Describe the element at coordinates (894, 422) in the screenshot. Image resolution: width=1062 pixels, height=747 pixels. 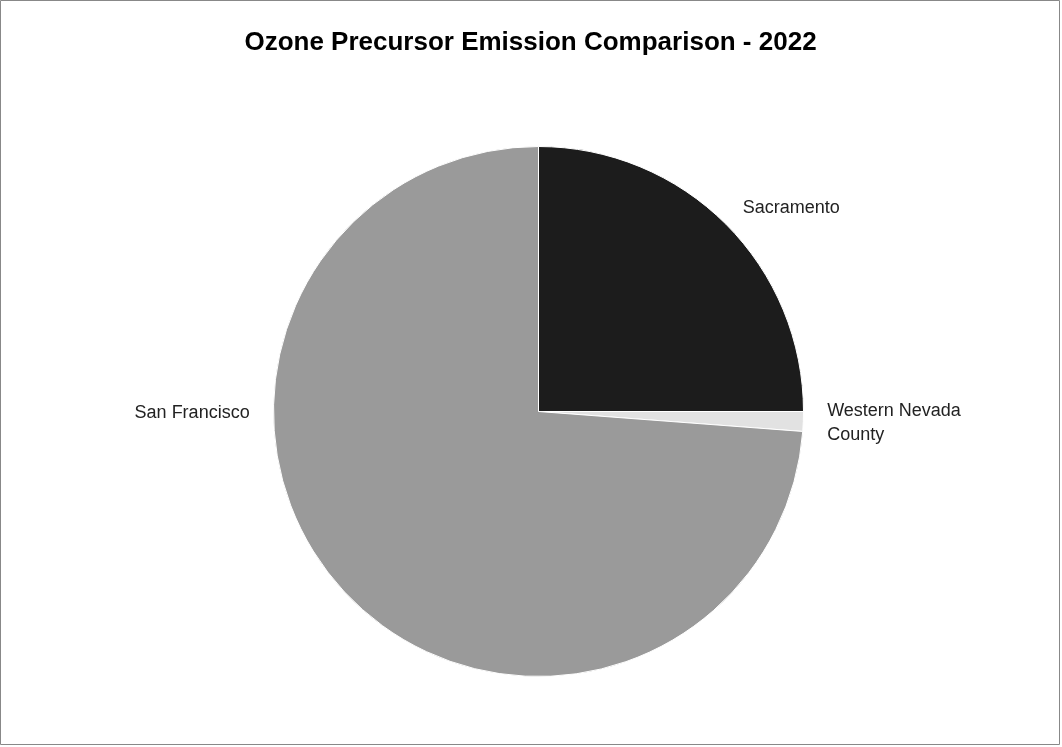
I see `slice-label: Western Nevada County` at that location.